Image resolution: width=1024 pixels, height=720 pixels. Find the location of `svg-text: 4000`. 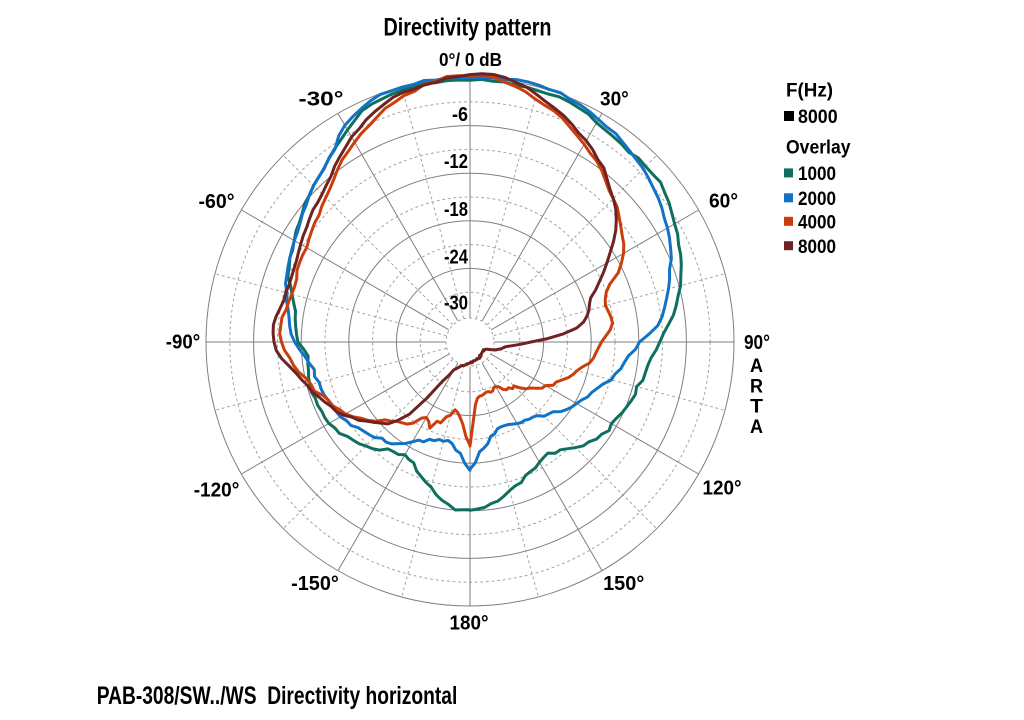

svg-text: 4000 is located at coordinates (817, 223).